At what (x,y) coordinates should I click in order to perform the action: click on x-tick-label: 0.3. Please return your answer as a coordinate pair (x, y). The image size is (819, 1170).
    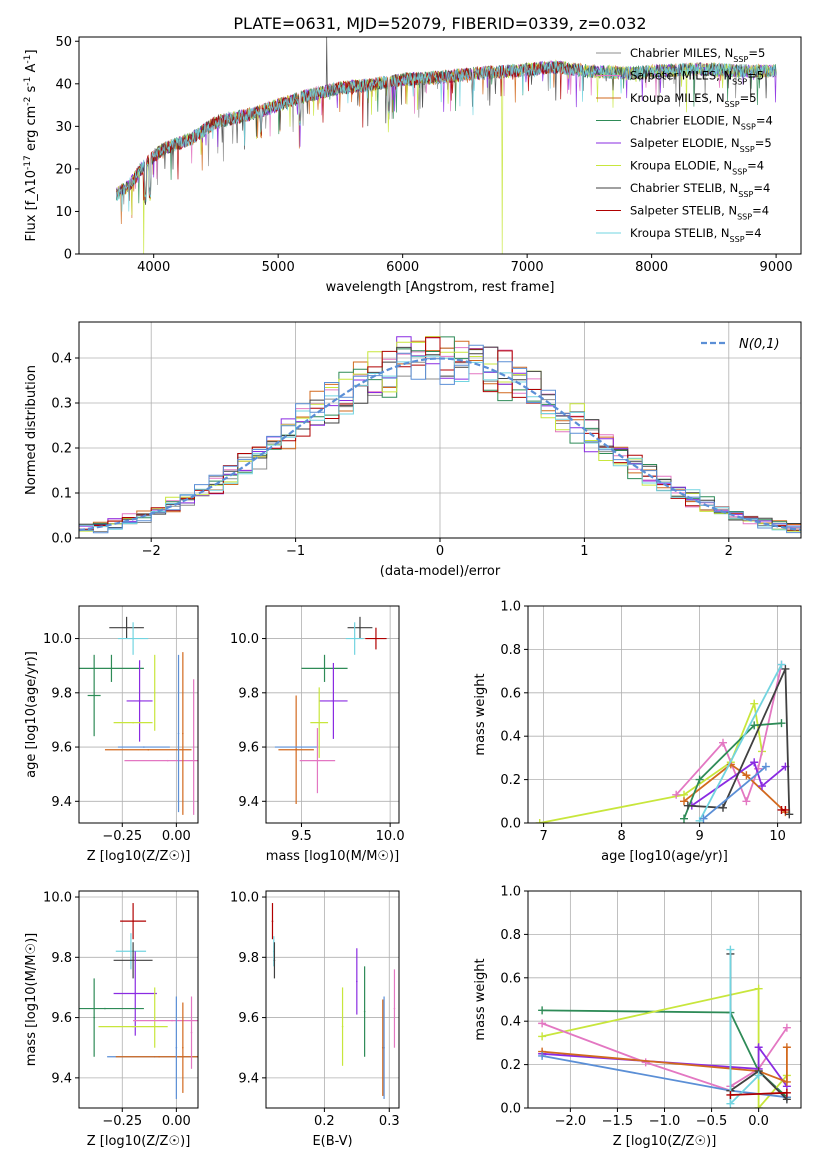
    Looking at the image, I should click on (389, 1121).